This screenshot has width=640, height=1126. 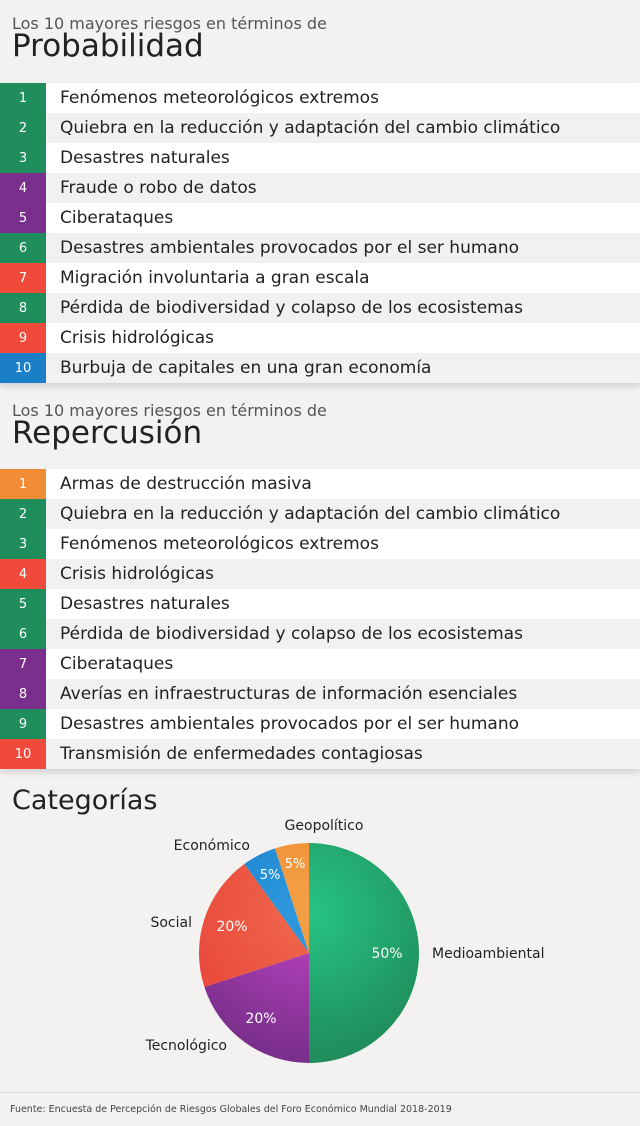 What do you see at coordinates (320, 218) in the screenshot?
I see `risk-row: 5 Ciberataques` at bounding box center [320, 218].